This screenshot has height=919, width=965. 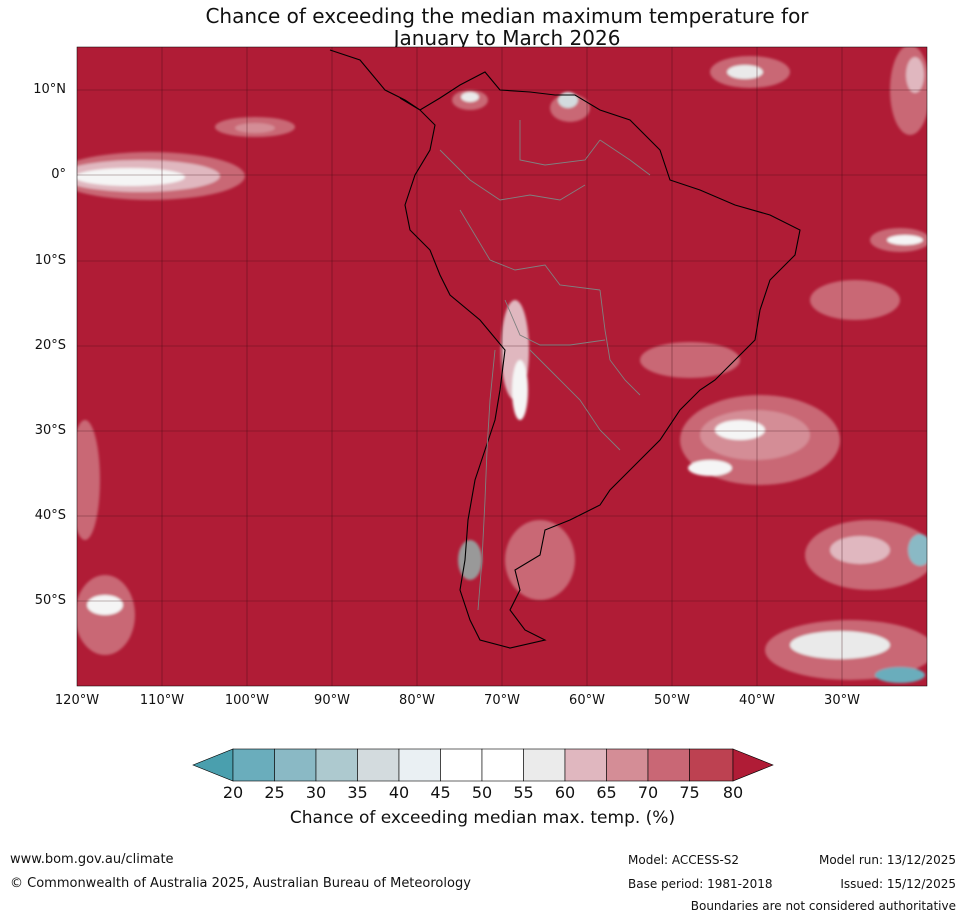 What do you see at coordinates (247, 700) in the screenshot?
I see `lon-label-100w: 100°W` at bounding box center [247, 700].